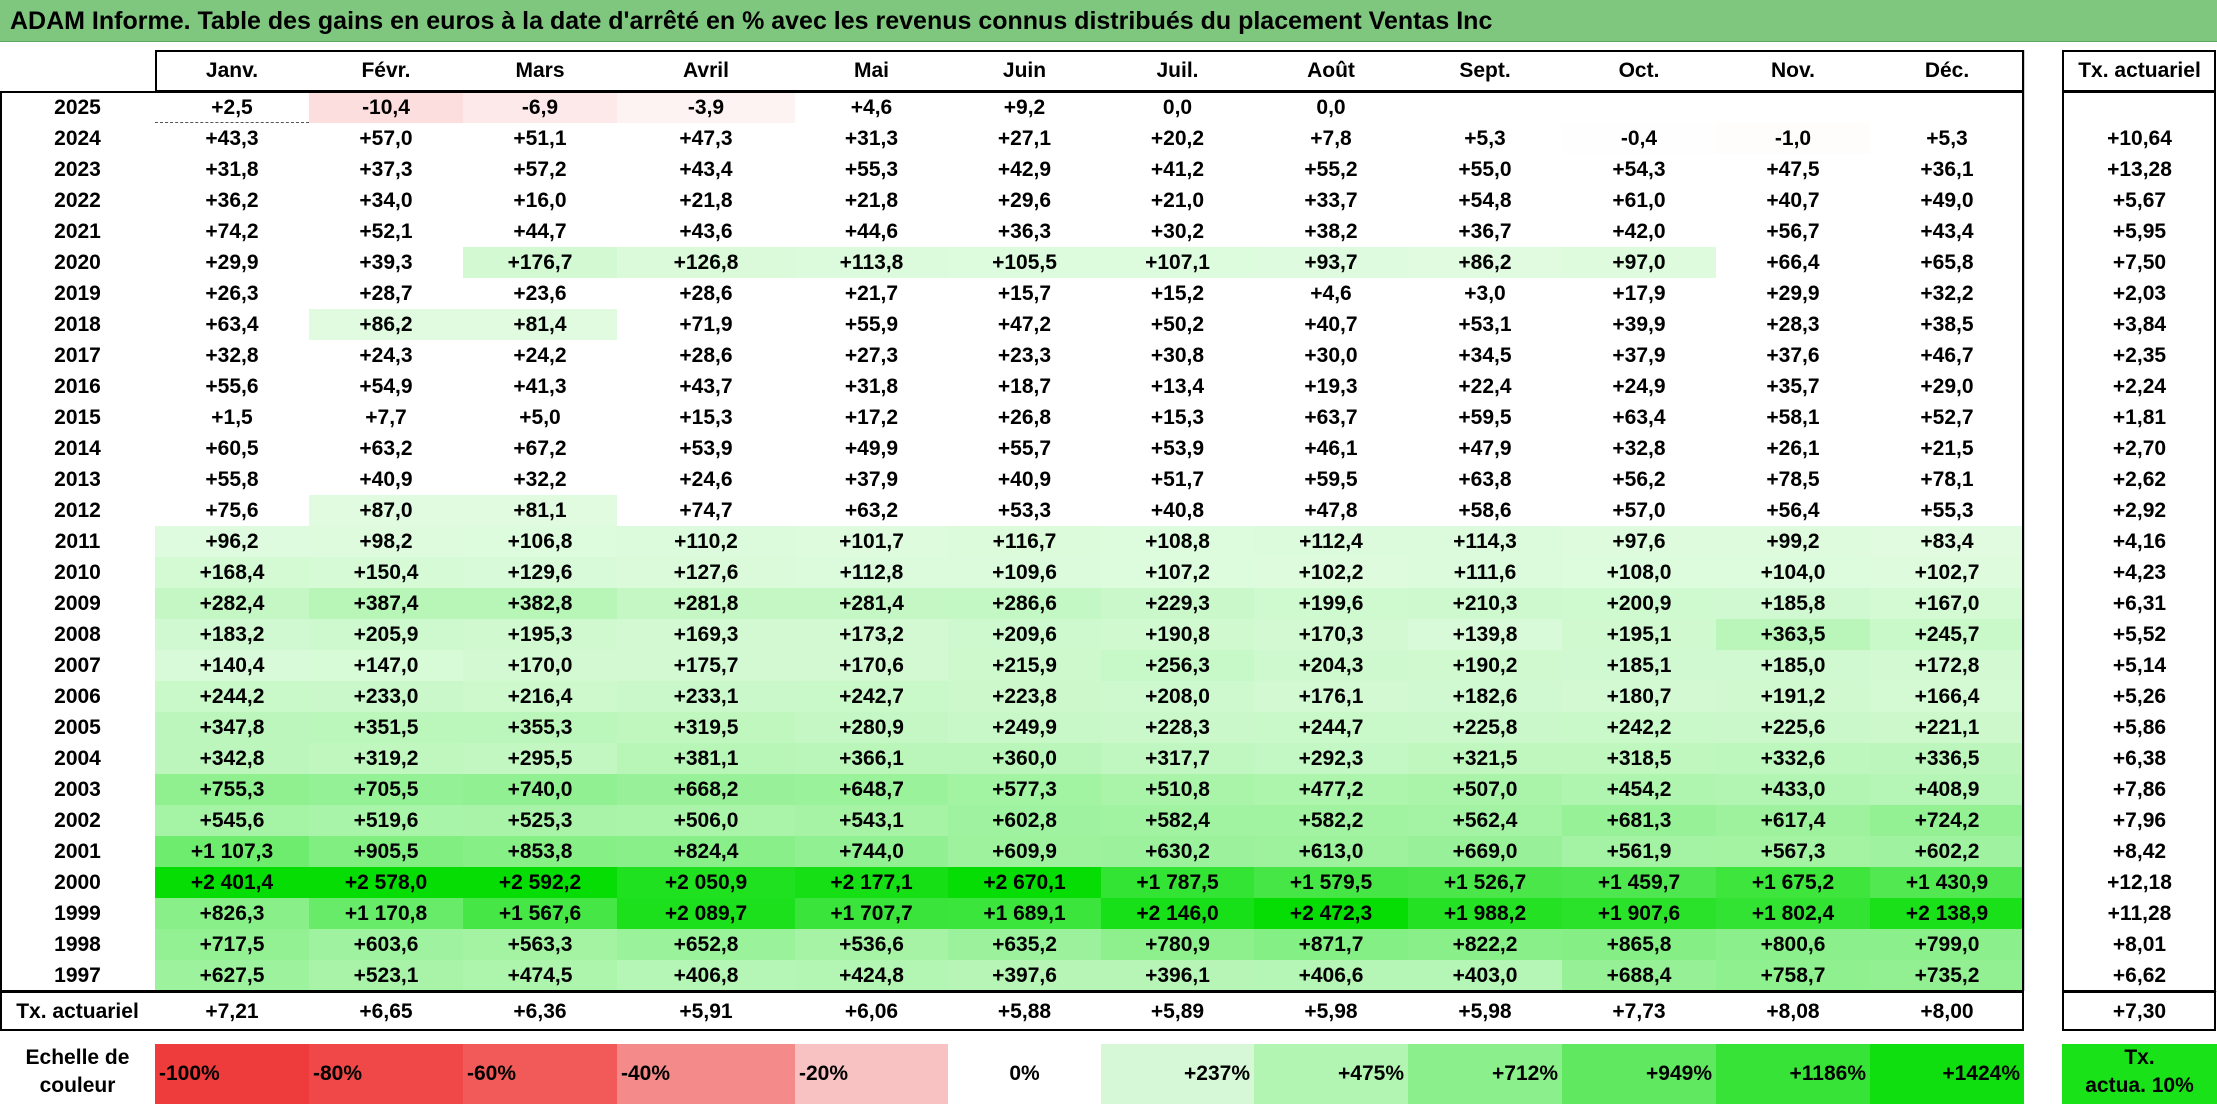  Describe the element at coordinates (77, 200) in the screenshot. I see `year-label: 2022` at that location.